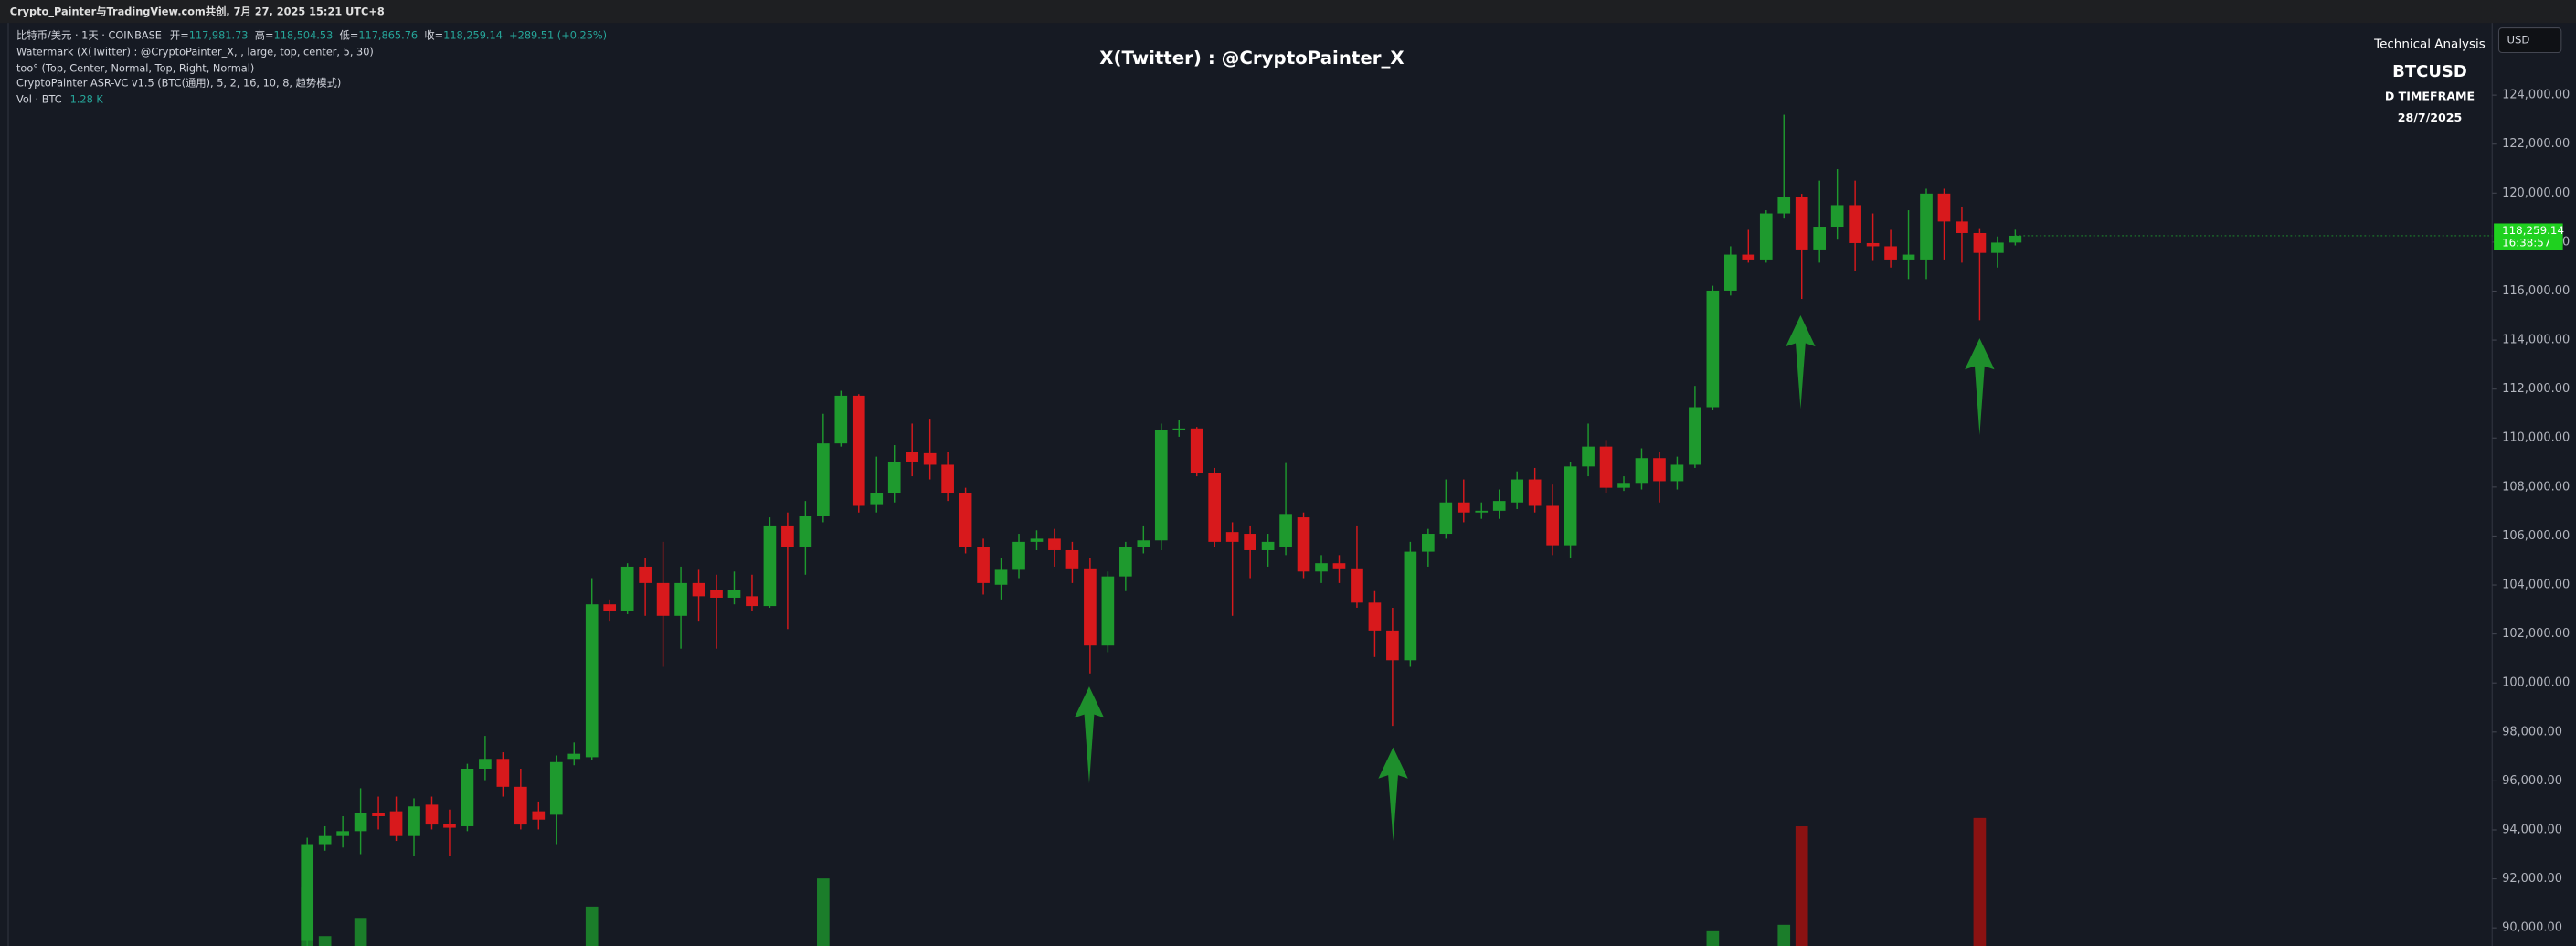  I want to click on symbol: 比特币/美元 · 1天 · COINBASE, so click(89, 35).